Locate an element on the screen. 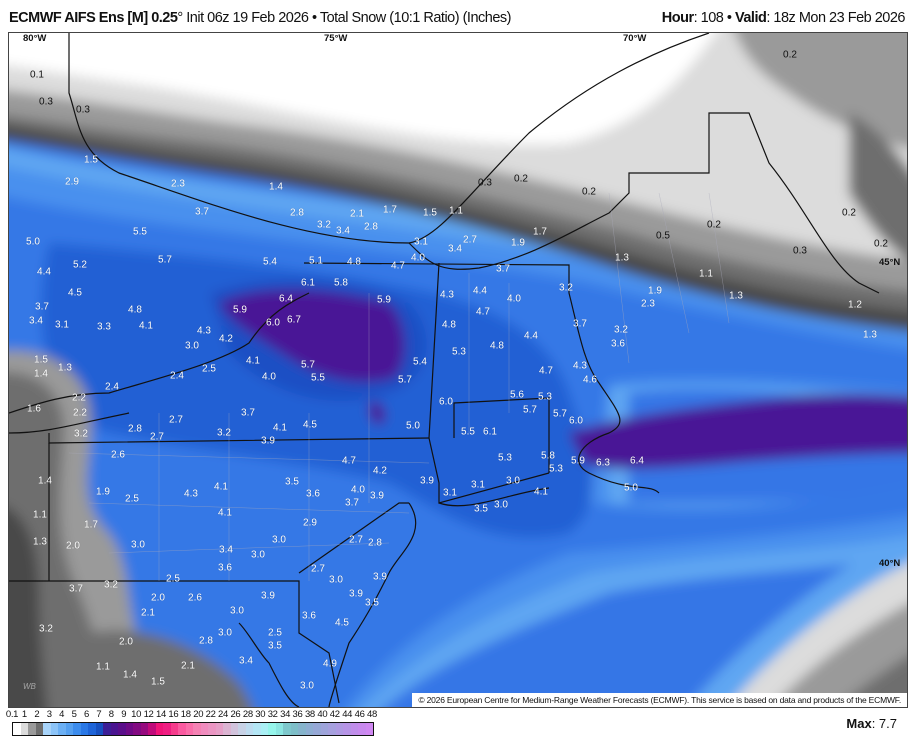 This screenshot has width=913, height=750. colorbar-tick-label: 1 is located at coordinates (24, 714).